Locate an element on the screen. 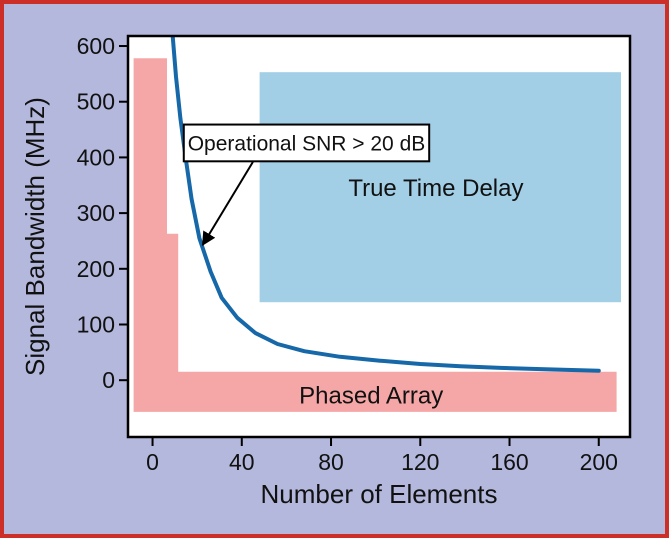 The height and width of the screenshot is (538, 669). x-tick-label: 200 is located at coordinates (599, 462).